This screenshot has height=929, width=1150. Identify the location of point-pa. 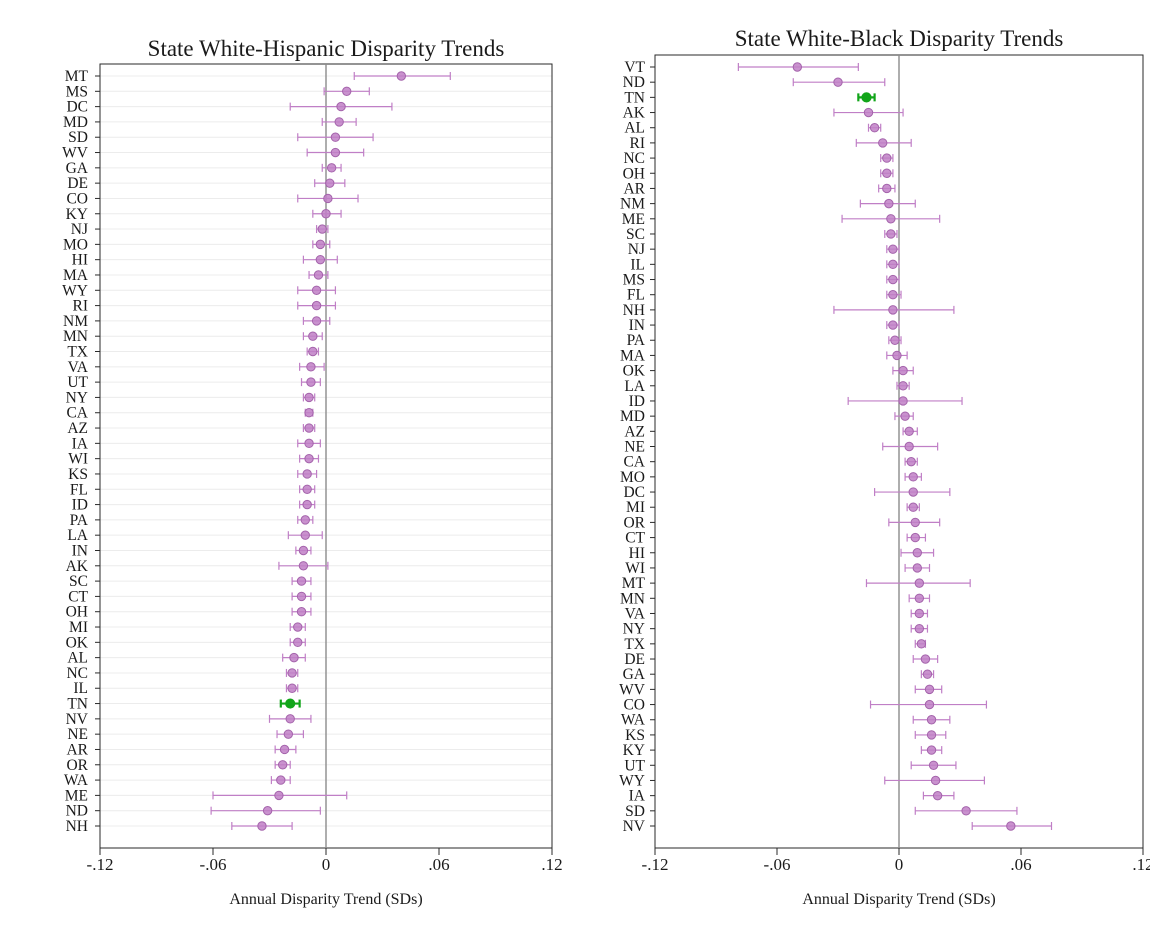
(895, 340).